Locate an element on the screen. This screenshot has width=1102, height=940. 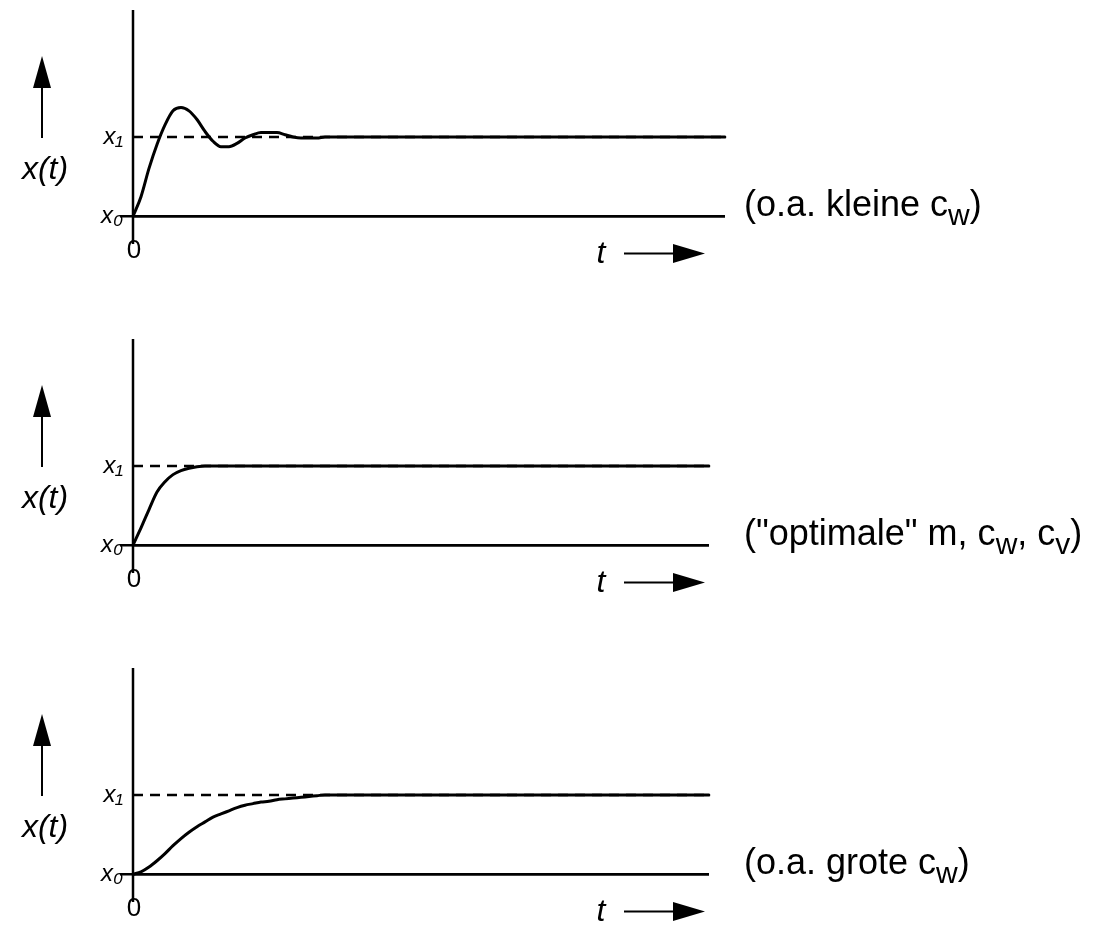
text: (o.a. kleine c$_{w}$) is located at coordinates (863, 207).